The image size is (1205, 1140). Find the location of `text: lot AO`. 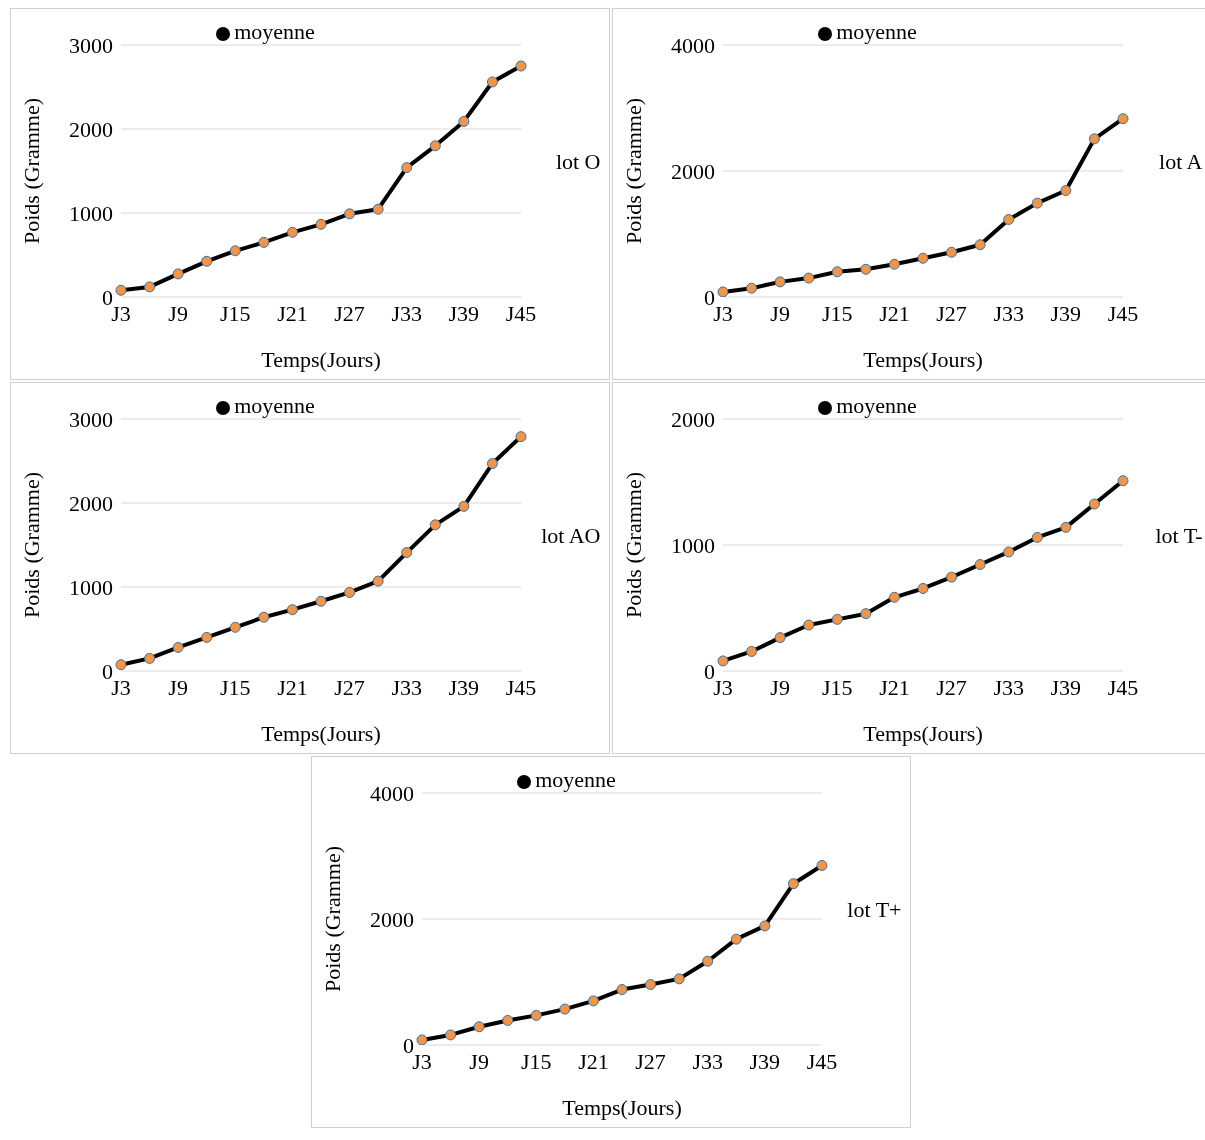

text: lot AO is located at coordinates (571, 536).